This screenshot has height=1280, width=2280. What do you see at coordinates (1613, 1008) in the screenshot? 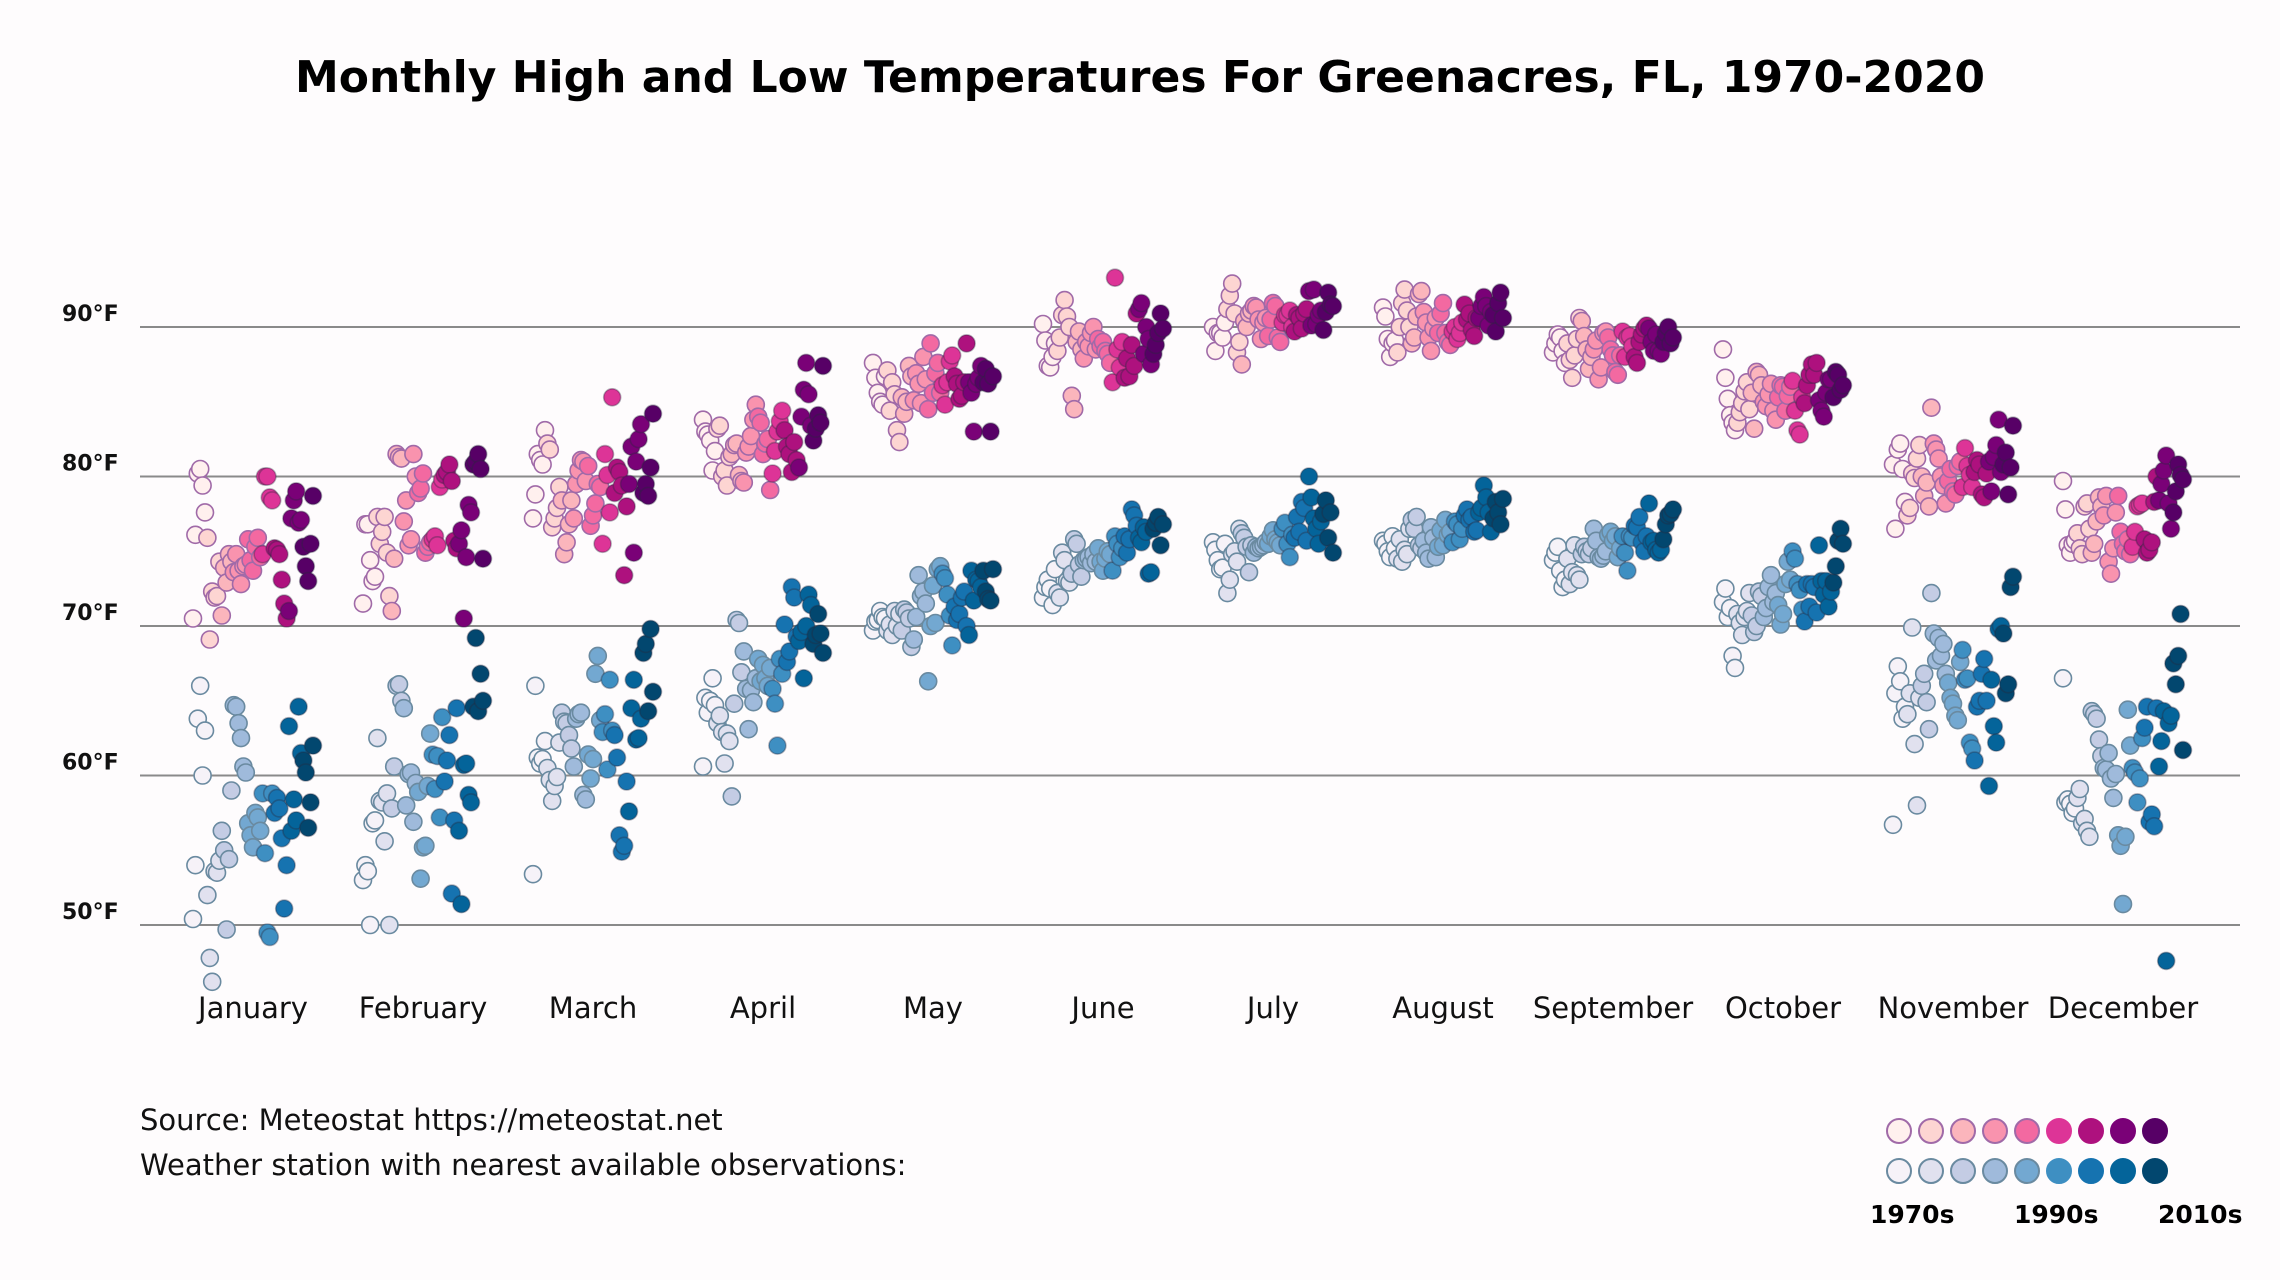
I see `x-tick-label: September` at bounding box center [1613, 1008].